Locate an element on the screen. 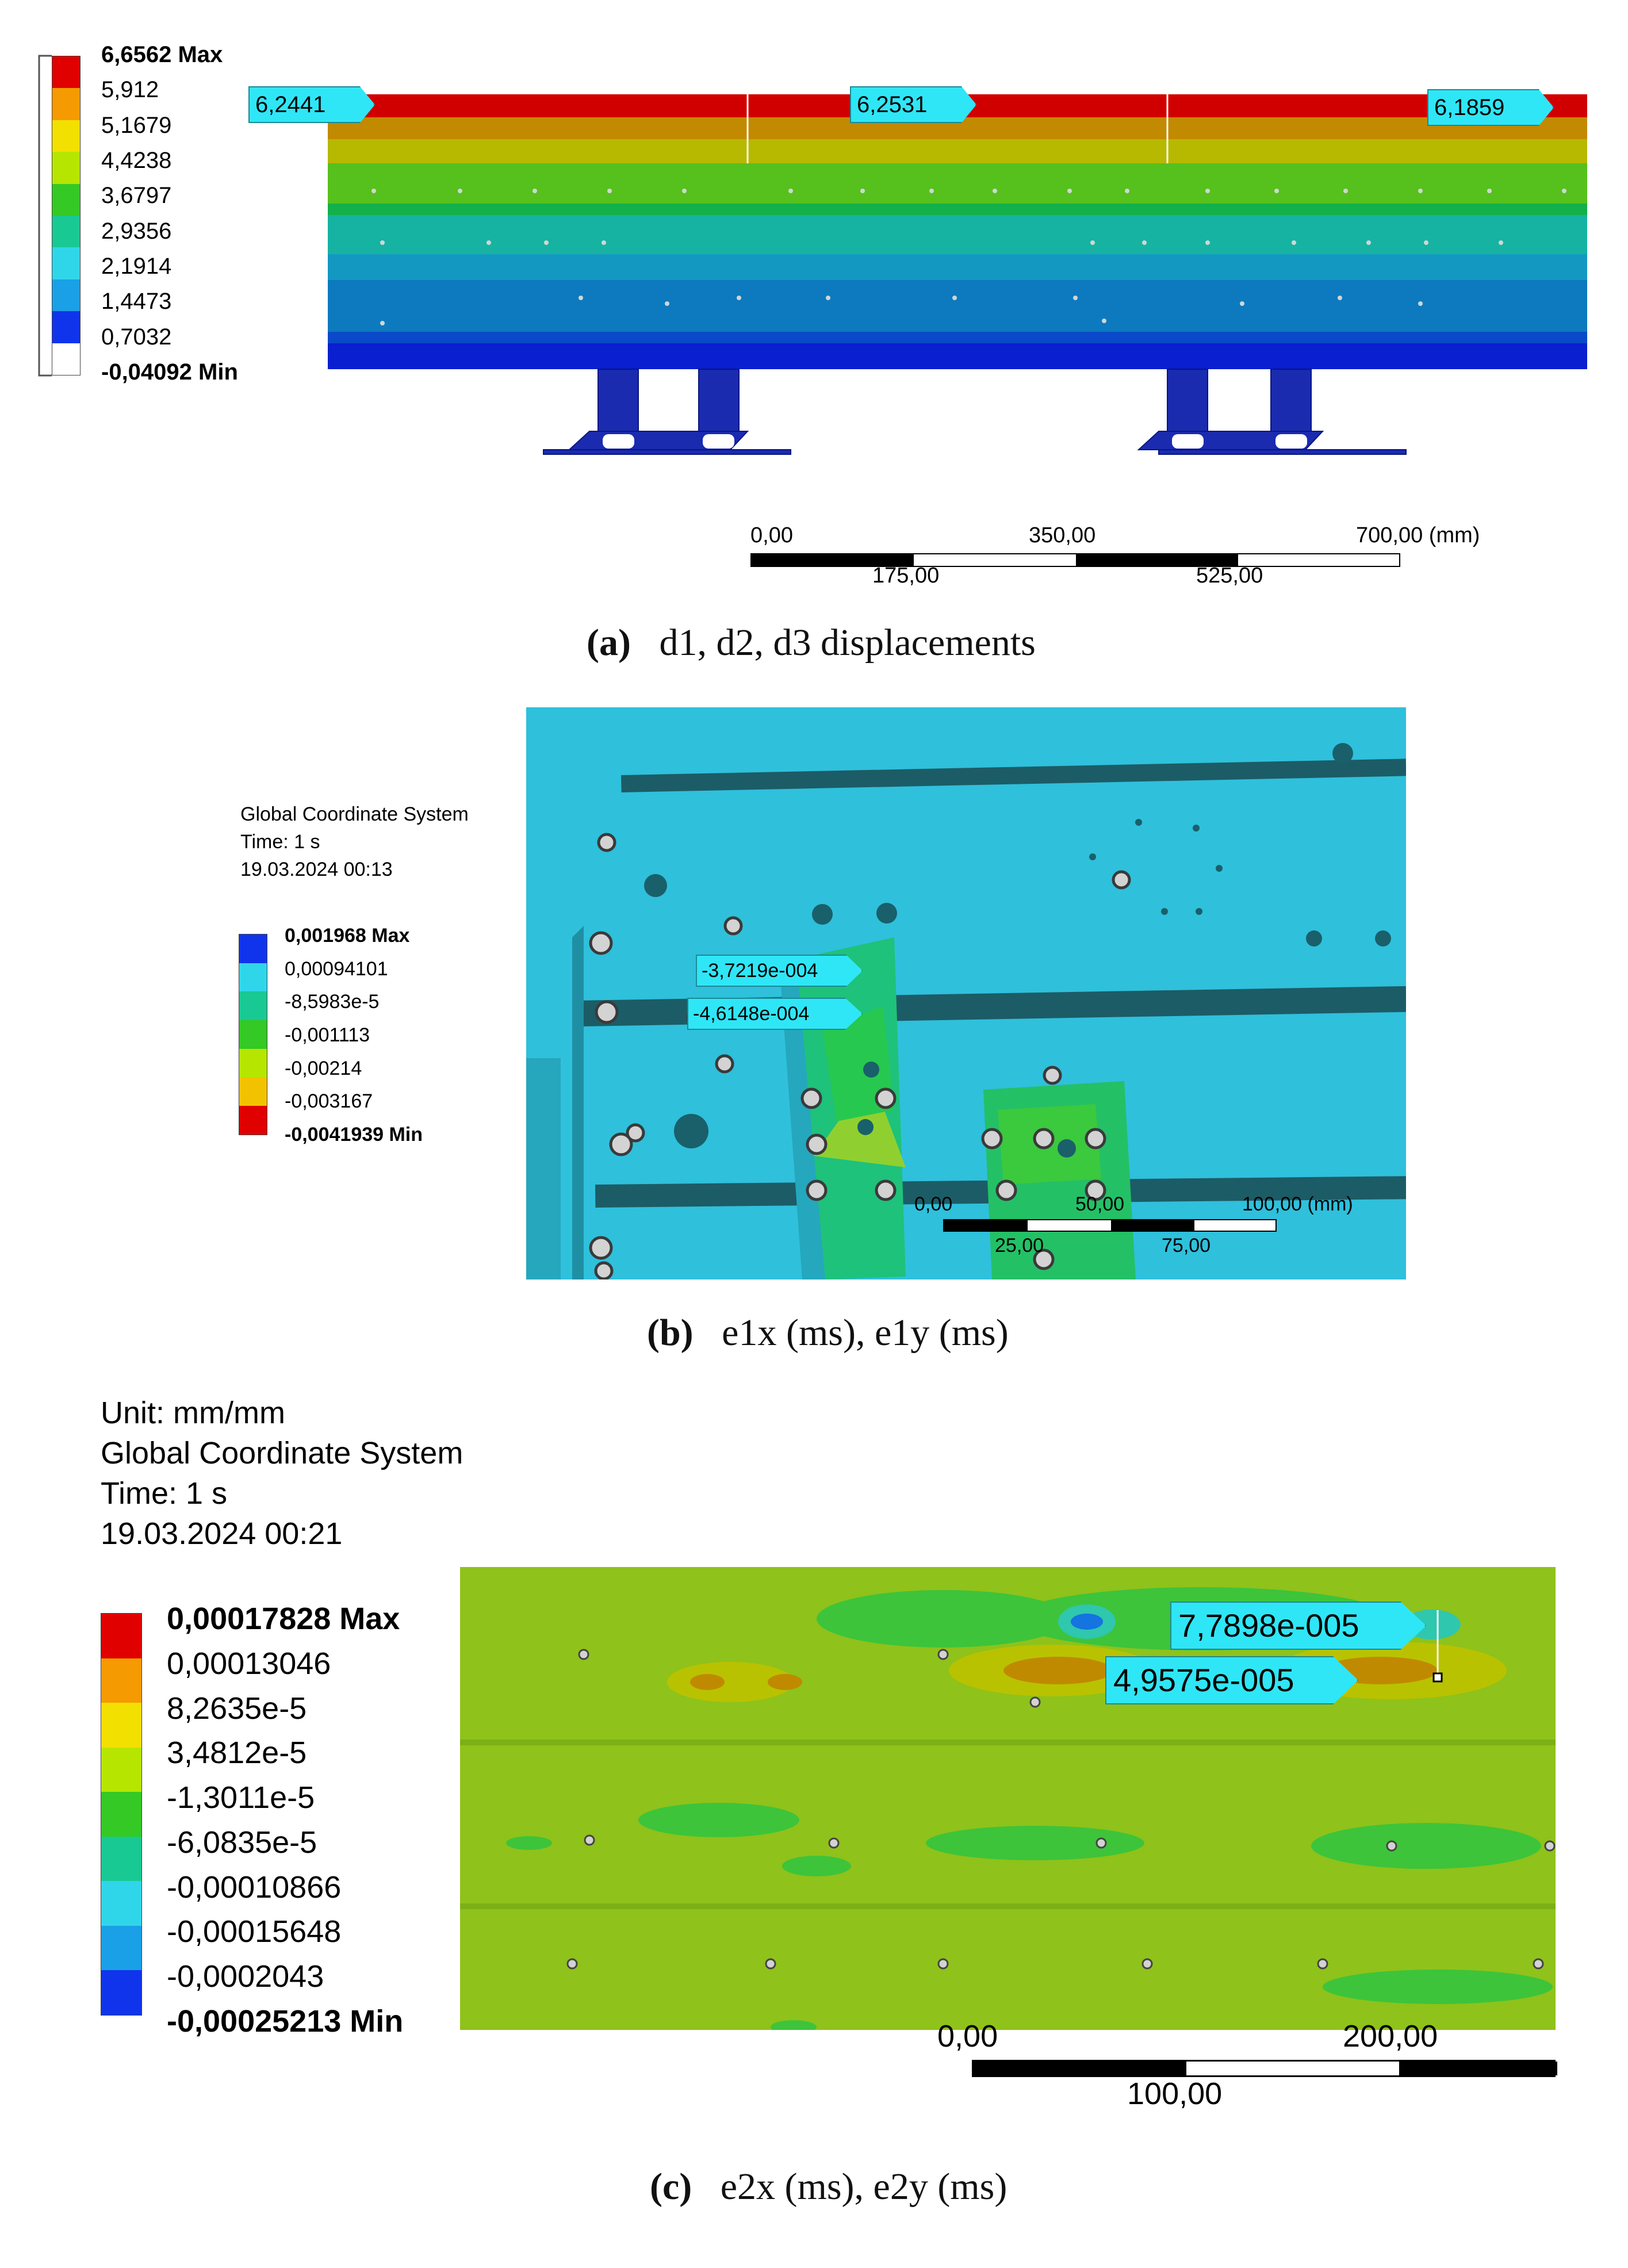 The image size is (1628, 2268). legend-value-label: 6,6562 Max is located at coordinates (162, 55).